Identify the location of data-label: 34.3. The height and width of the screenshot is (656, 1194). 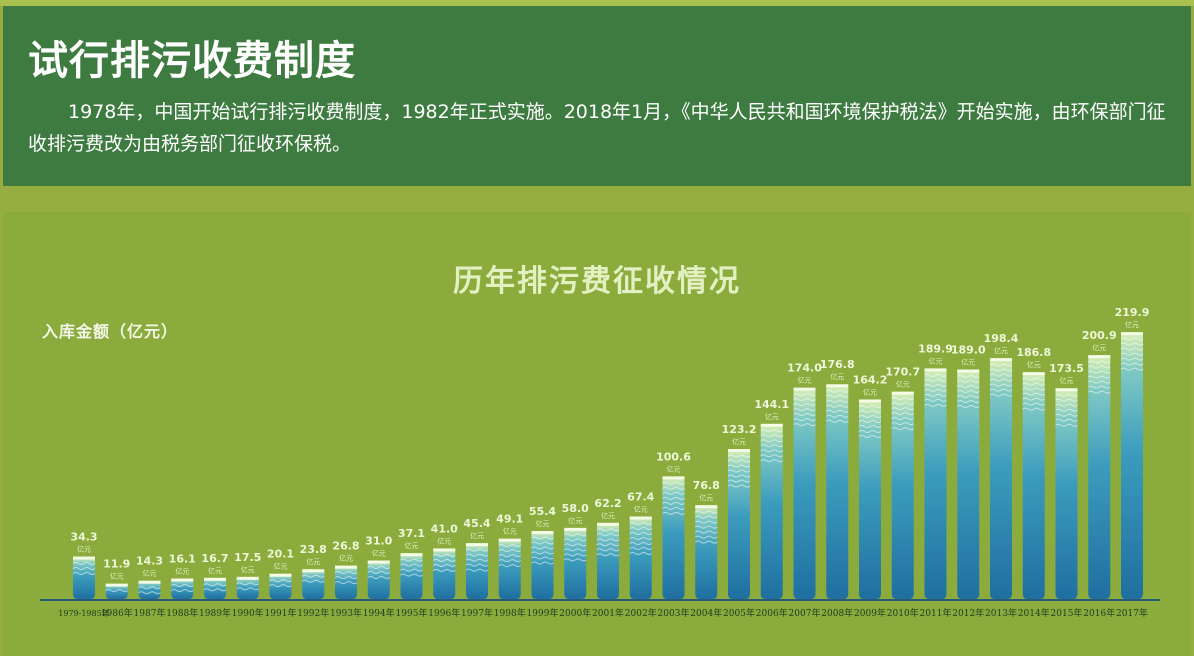
(83, 537).